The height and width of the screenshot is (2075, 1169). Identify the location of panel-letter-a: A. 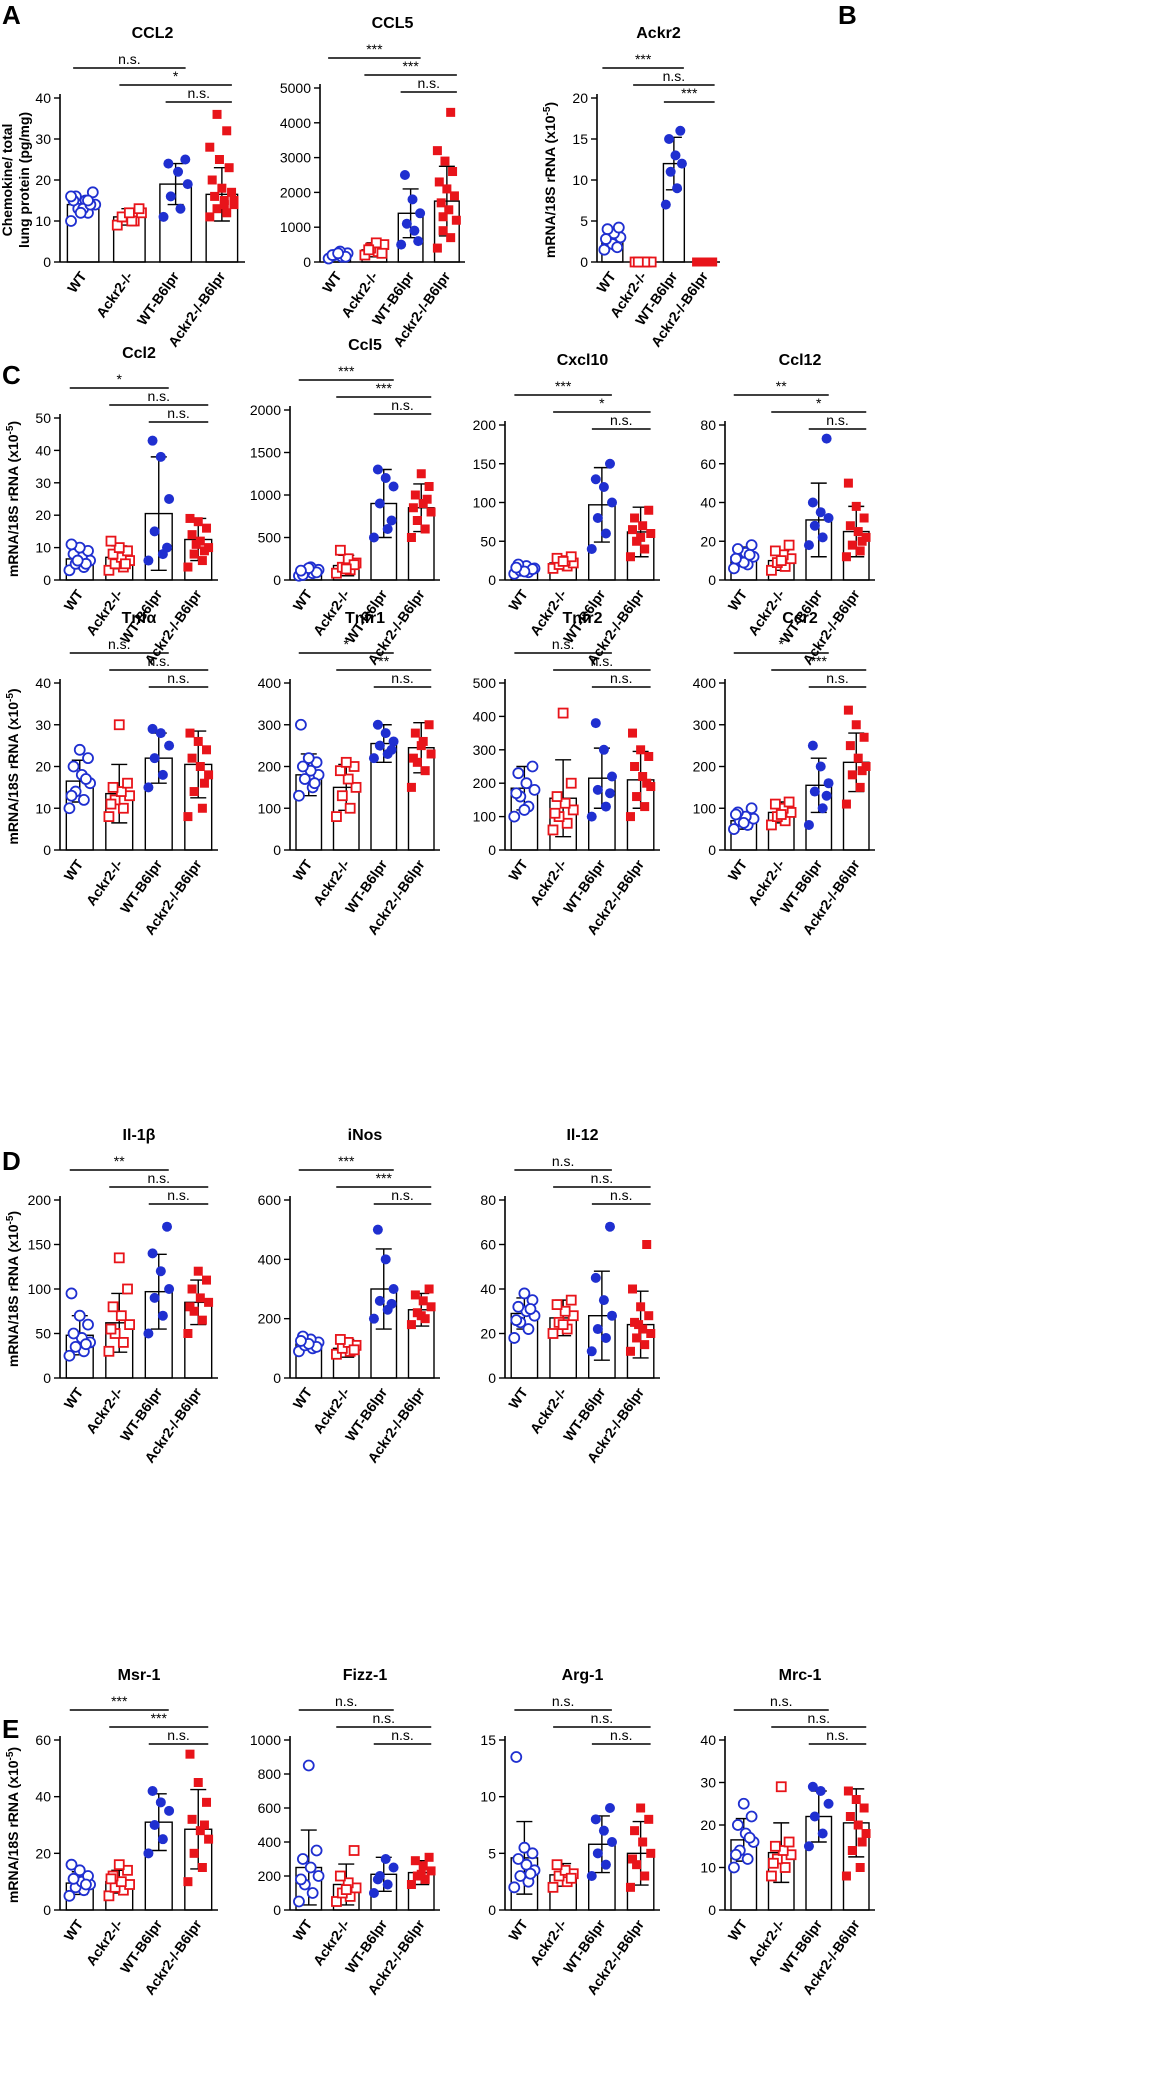
(11, 15).